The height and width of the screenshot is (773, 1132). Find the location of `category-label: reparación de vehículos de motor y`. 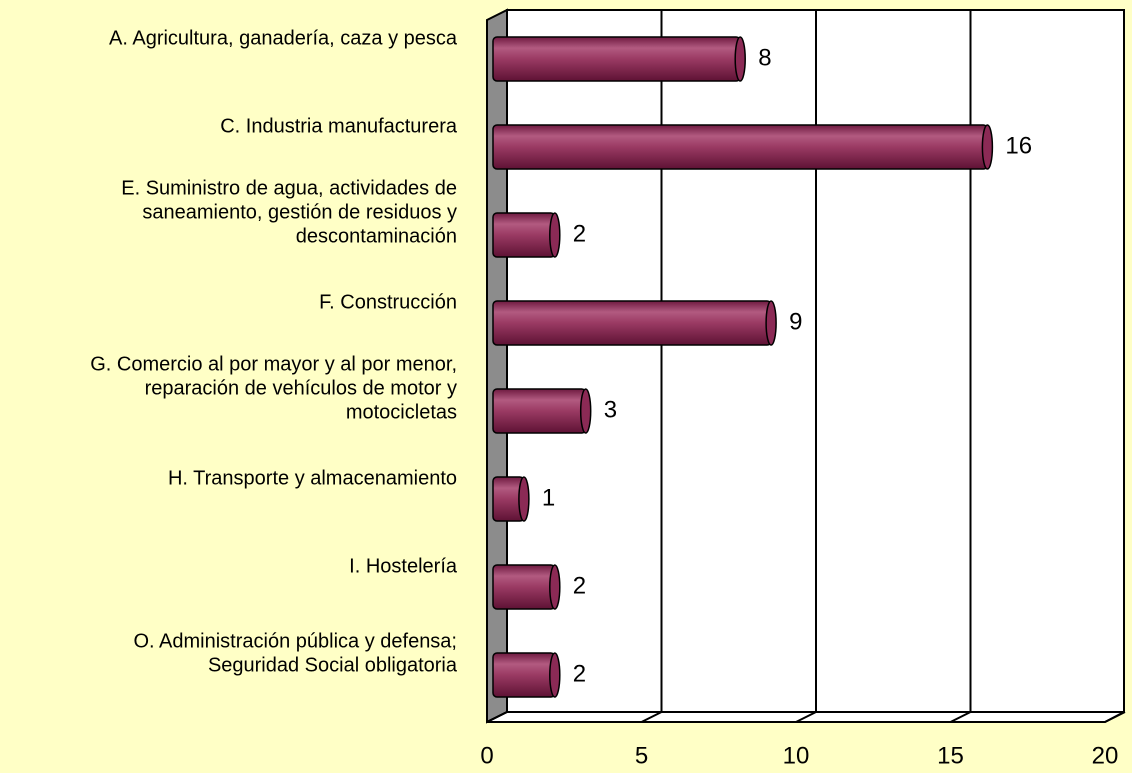

category-label: reparación de vehículos de motor y is located at coordinates (301, 388).